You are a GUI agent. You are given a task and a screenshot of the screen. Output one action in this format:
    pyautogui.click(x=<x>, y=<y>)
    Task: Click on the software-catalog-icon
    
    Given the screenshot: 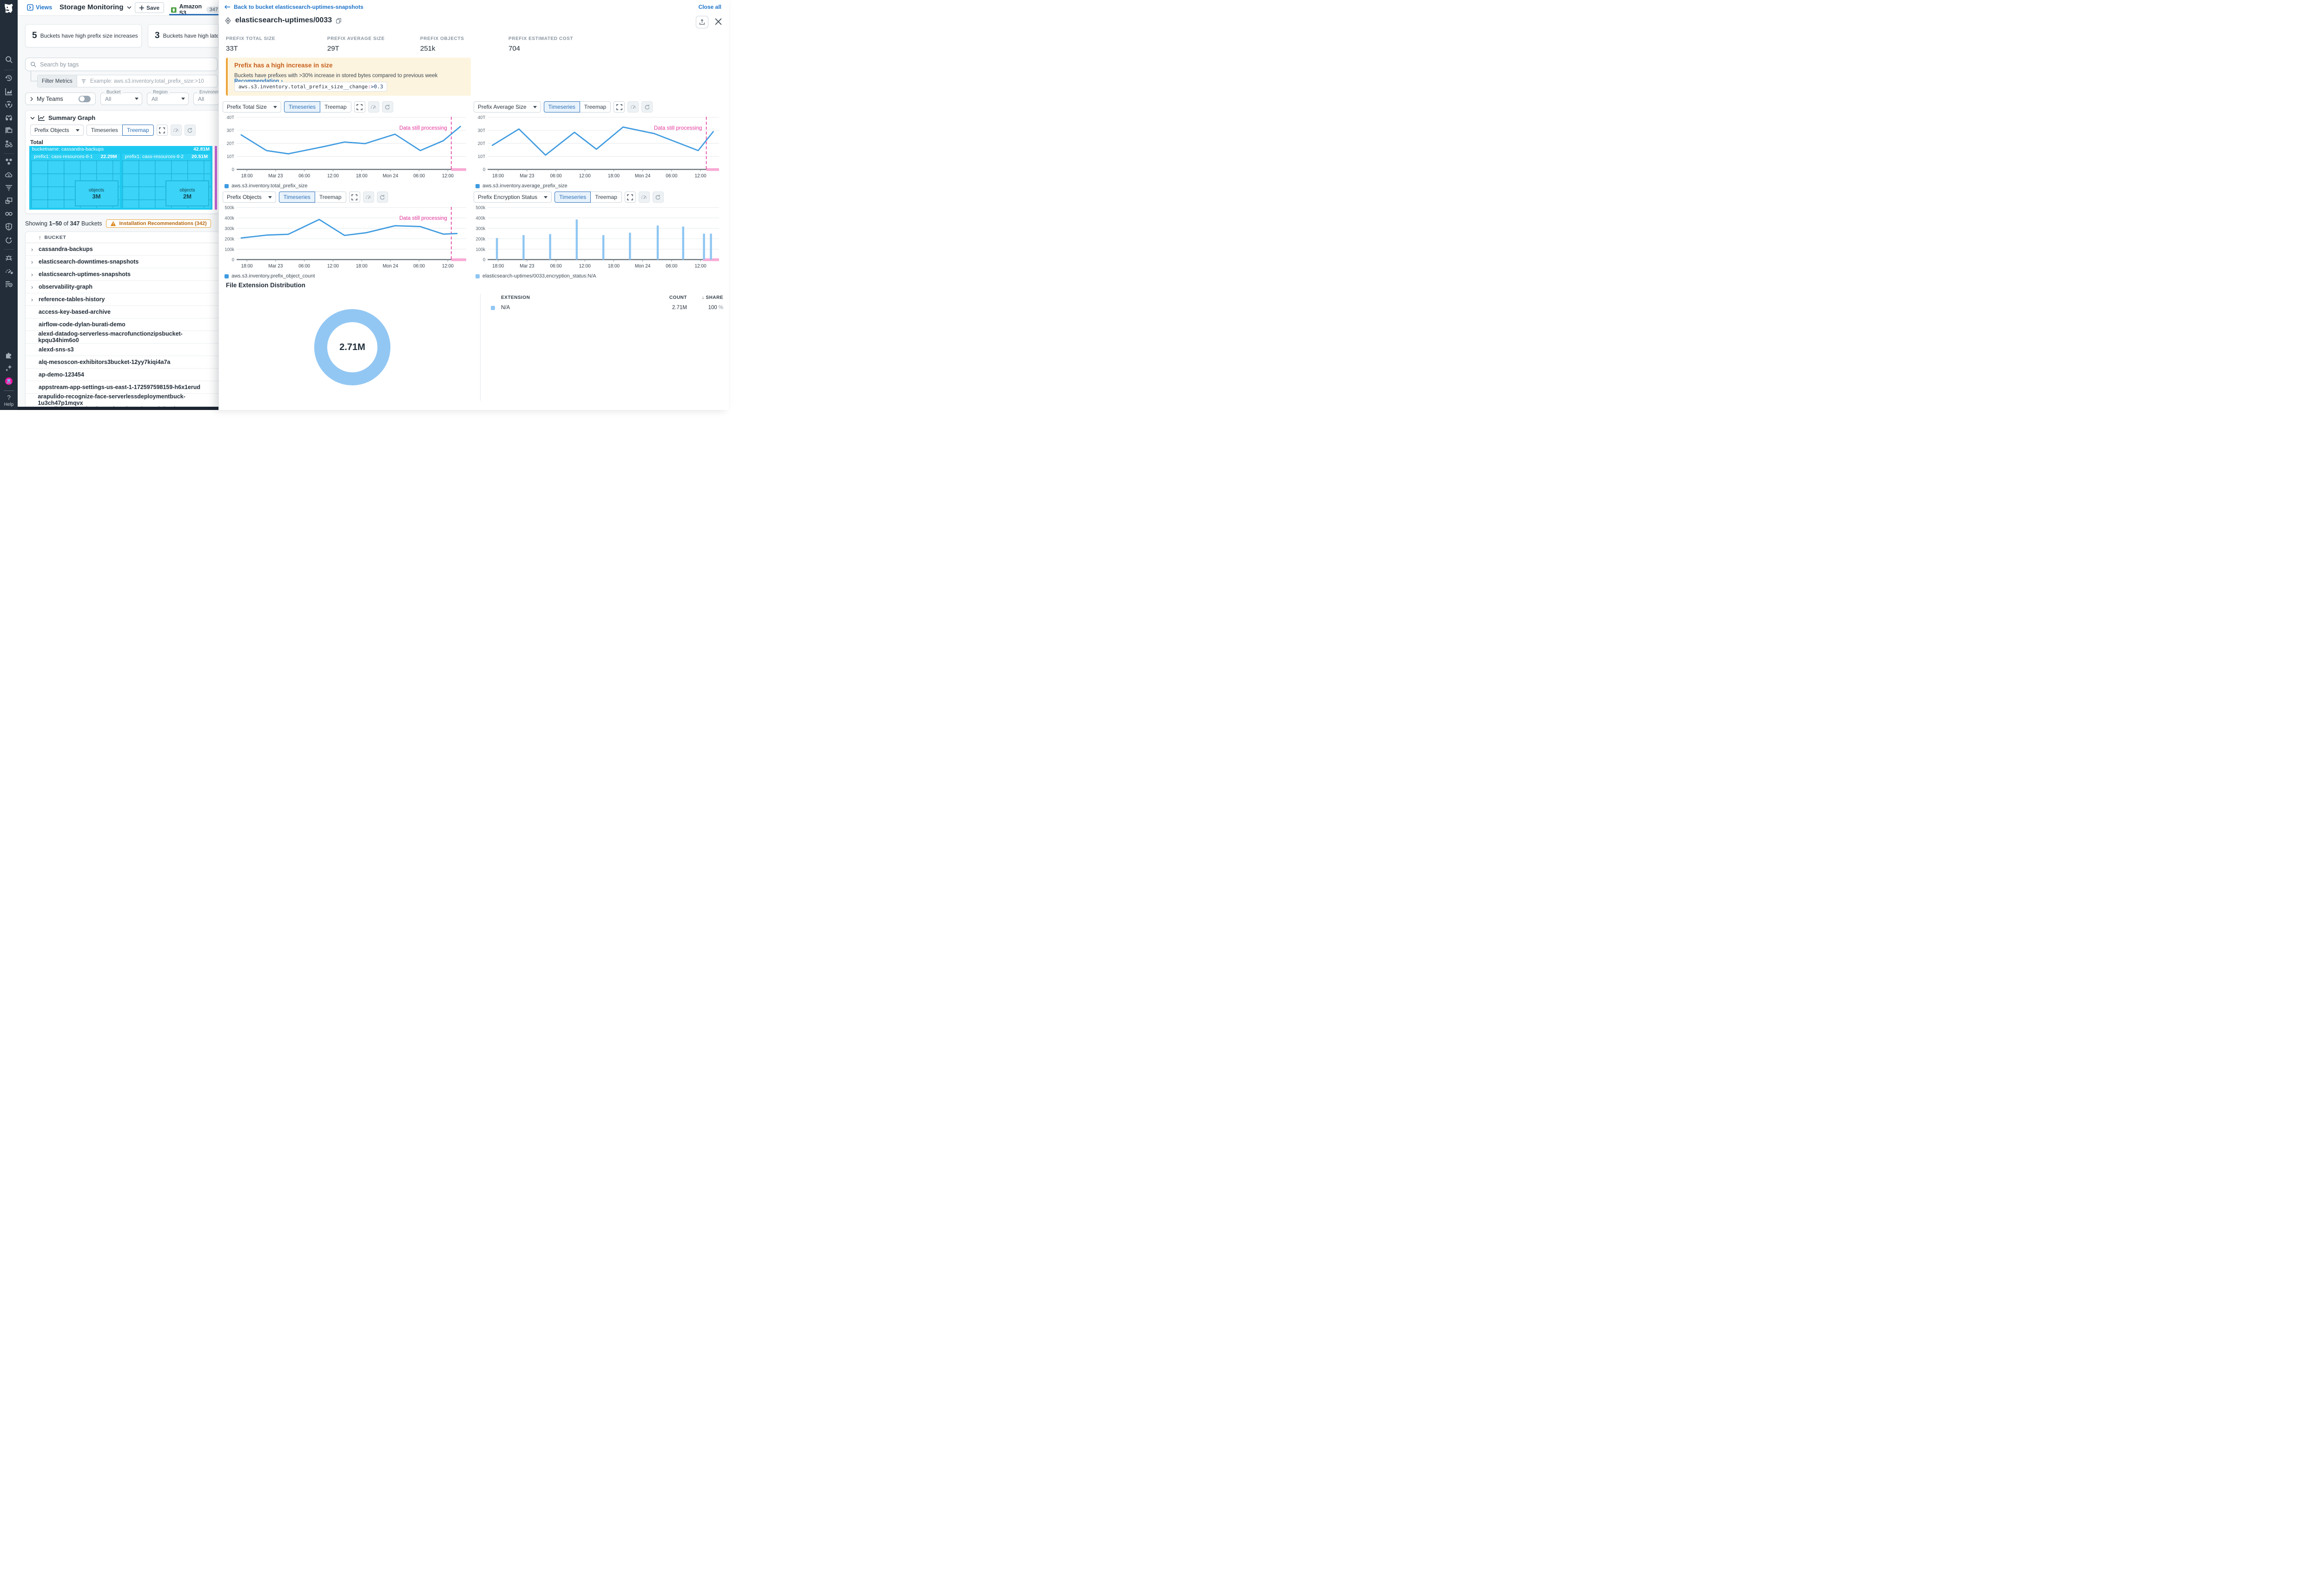 What is the action you would take?
    pyautogui.click(x=9, y=201)
    